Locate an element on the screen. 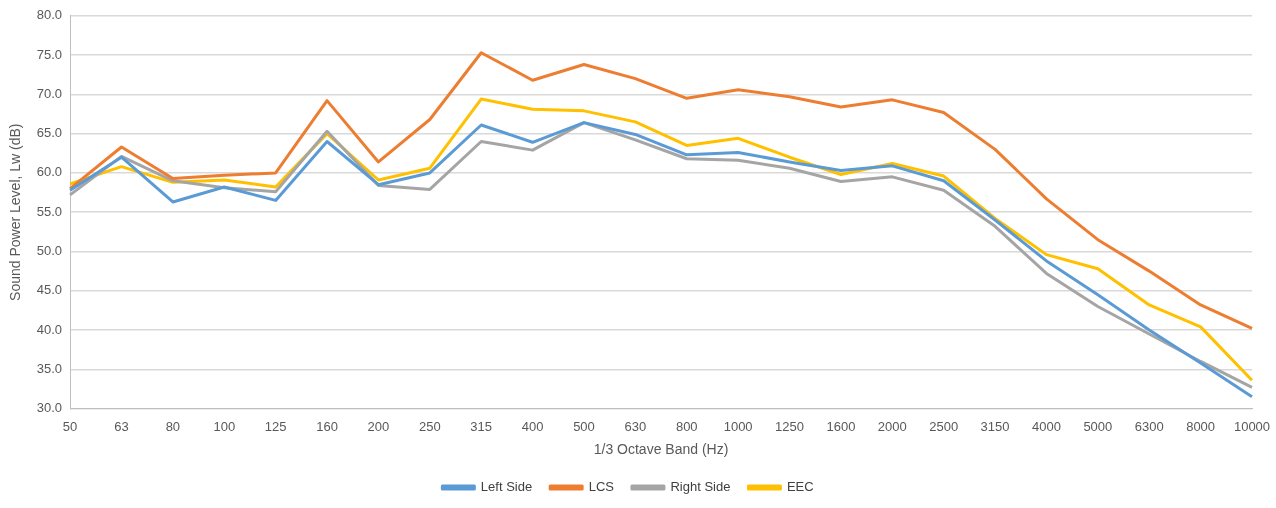 This screenshot has height=508, width=1276. x-tick-label: 630 is located at coordinates (635, 426).